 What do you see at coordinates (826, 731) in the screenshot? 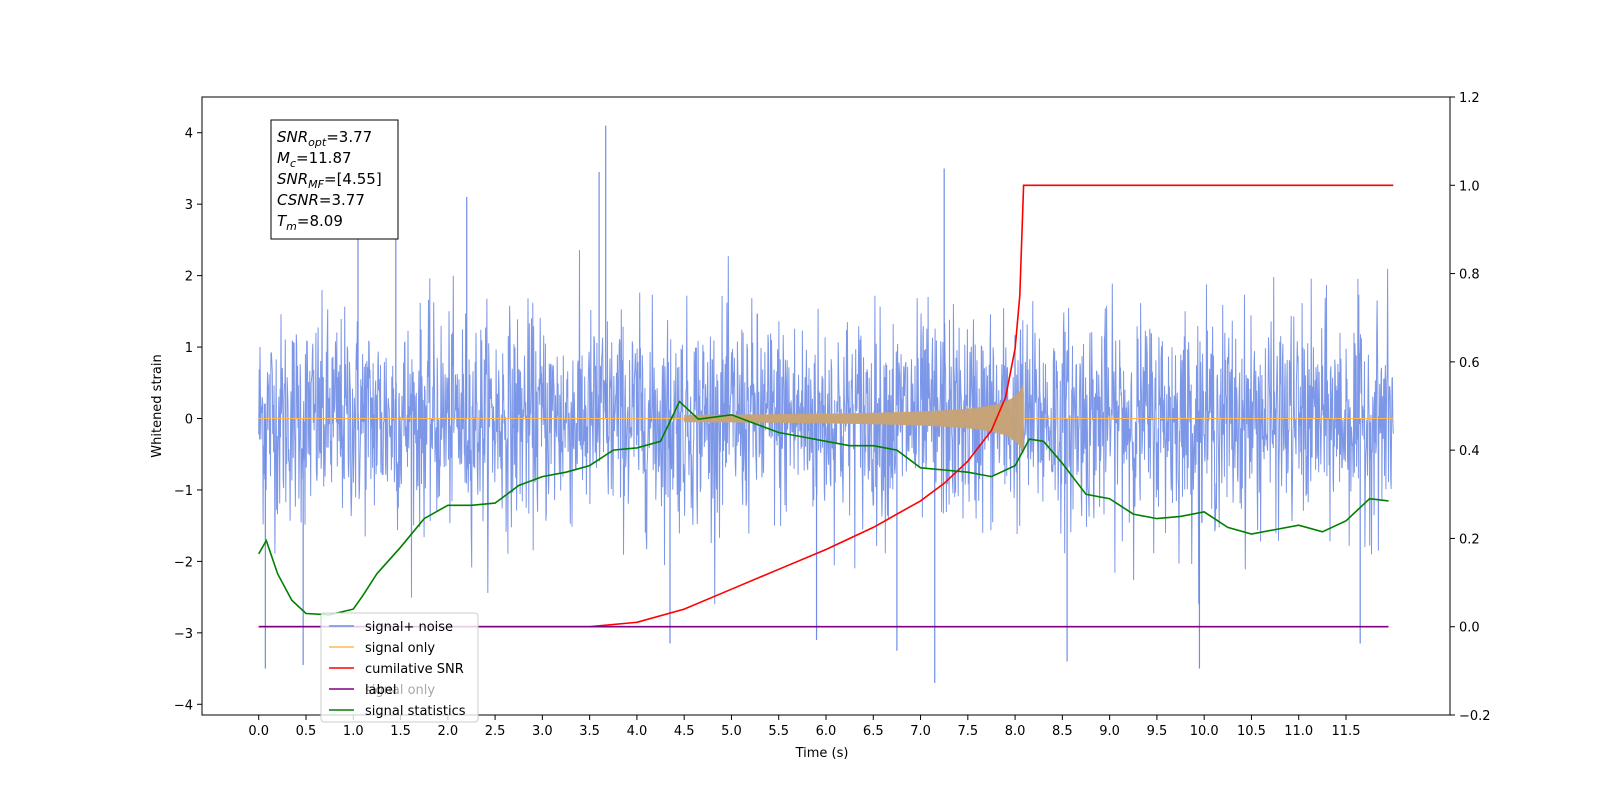
I see `x-tick-label: 6.0` at bounding box center [826, 731].